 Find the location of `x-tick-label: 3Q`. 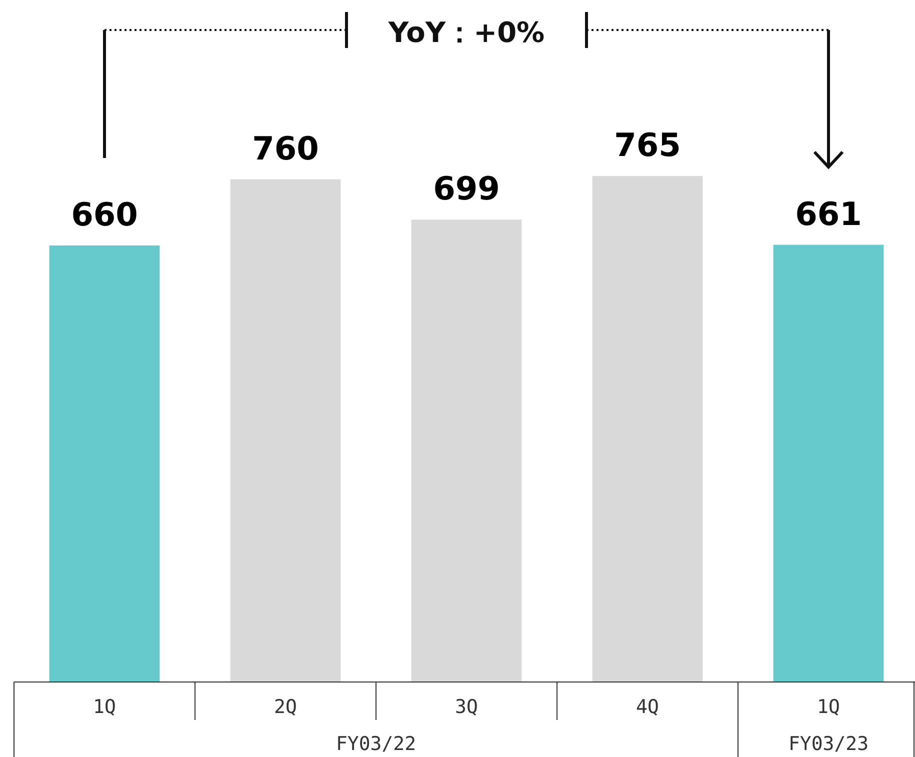

x-tick-label: 3Q is located at coordinates (466, 707).